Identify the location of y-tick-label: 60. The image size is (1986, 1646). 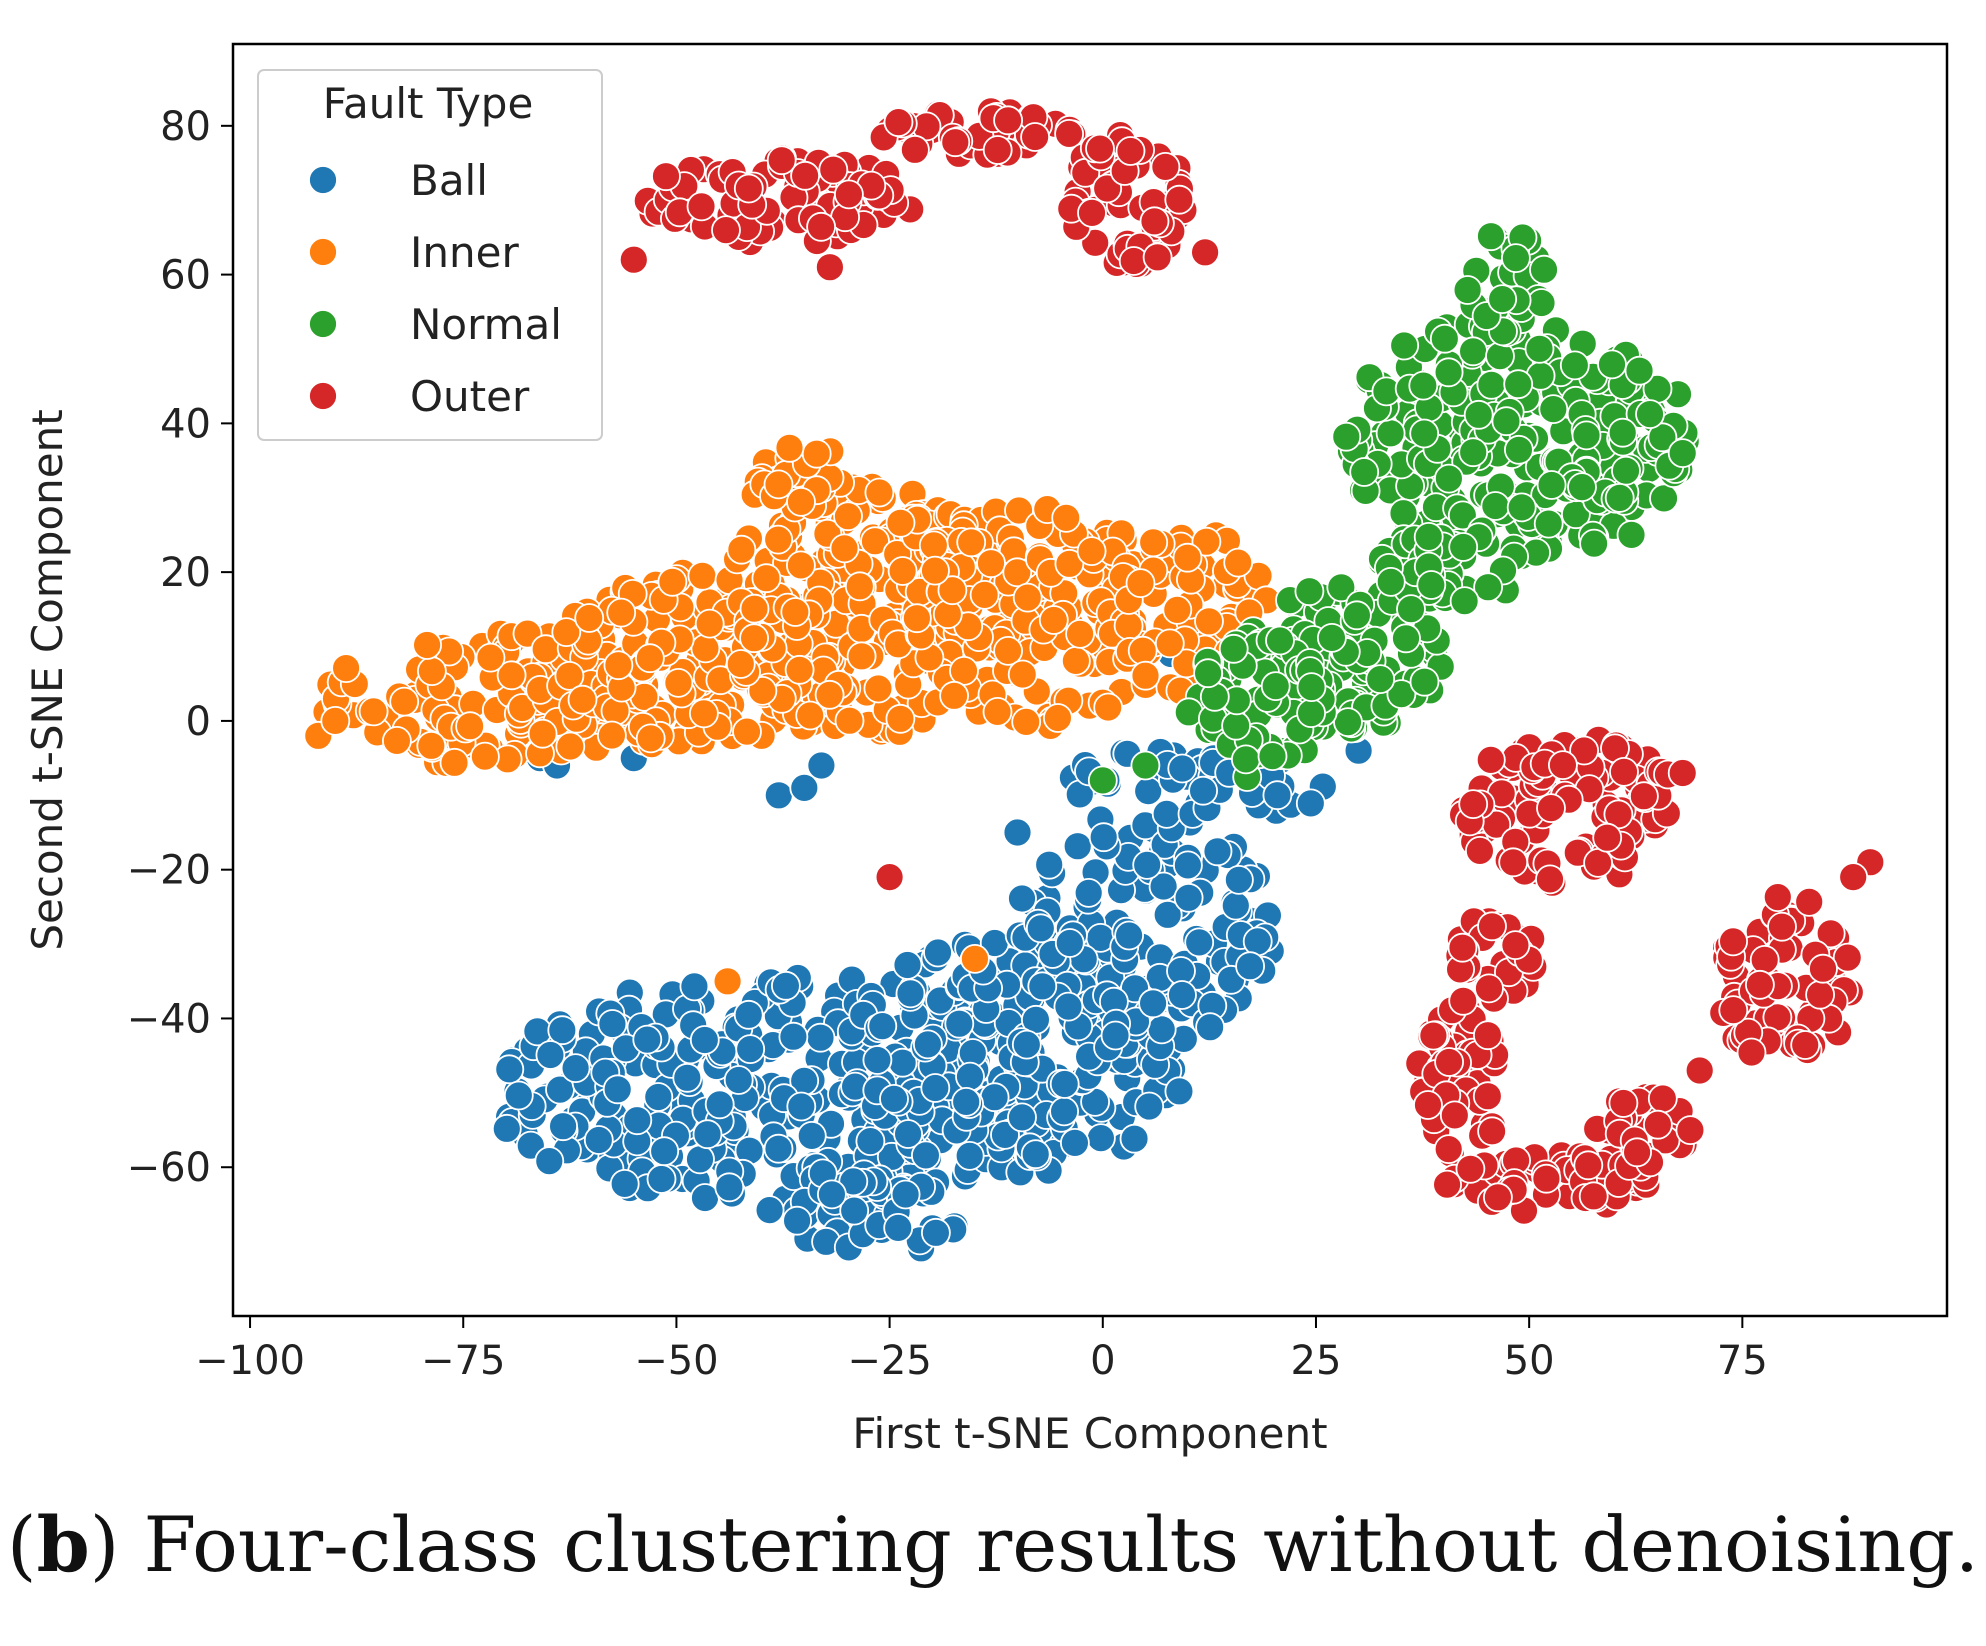
(185, 276).